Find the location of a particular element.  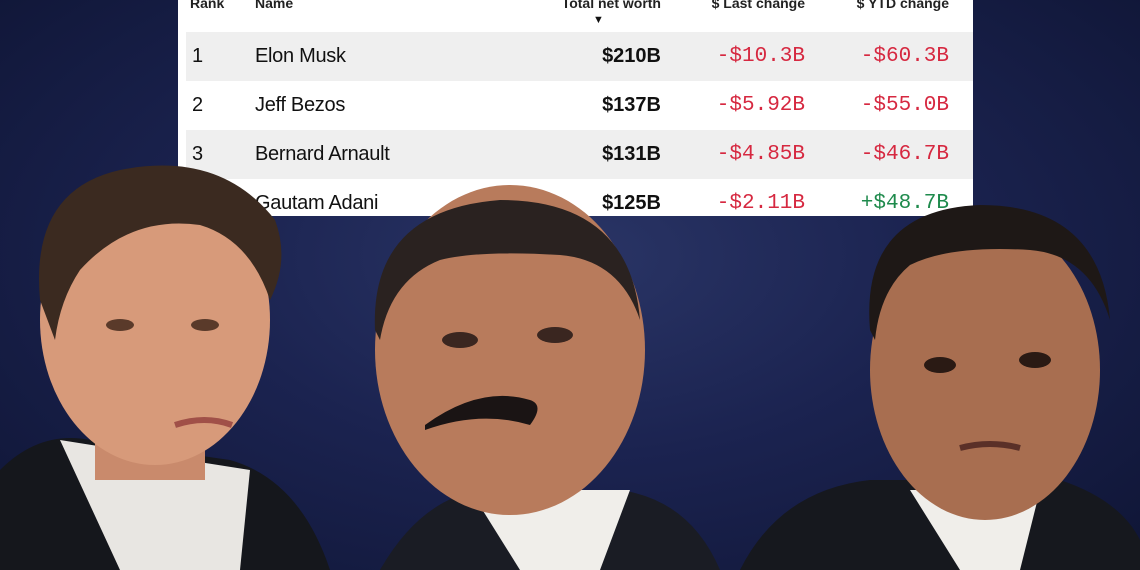

name: Bernard Arnault is located at coordinates (322, 154).